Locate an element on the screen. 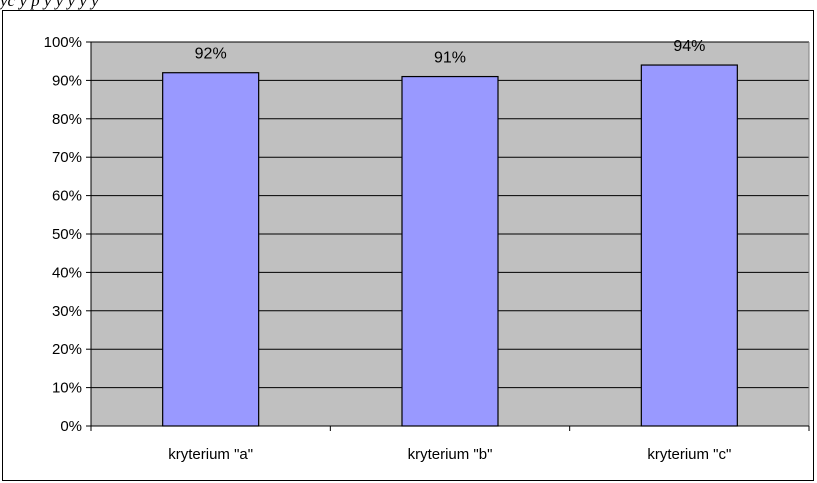 The width and height of the screenshot is (817, 483). data-labels: 92% 91% 94% is located at coordinates (450, 52).